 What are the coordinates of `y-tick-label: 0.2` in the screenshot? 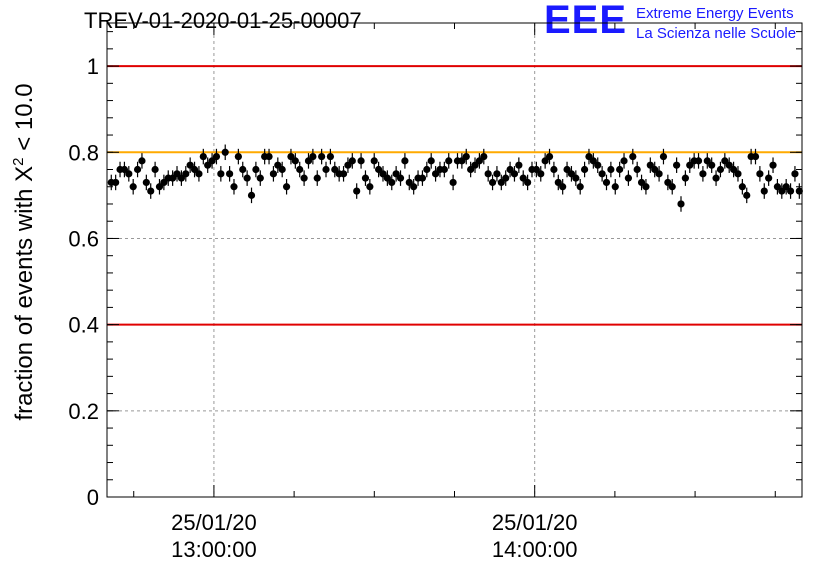 It's located at (83, 411).